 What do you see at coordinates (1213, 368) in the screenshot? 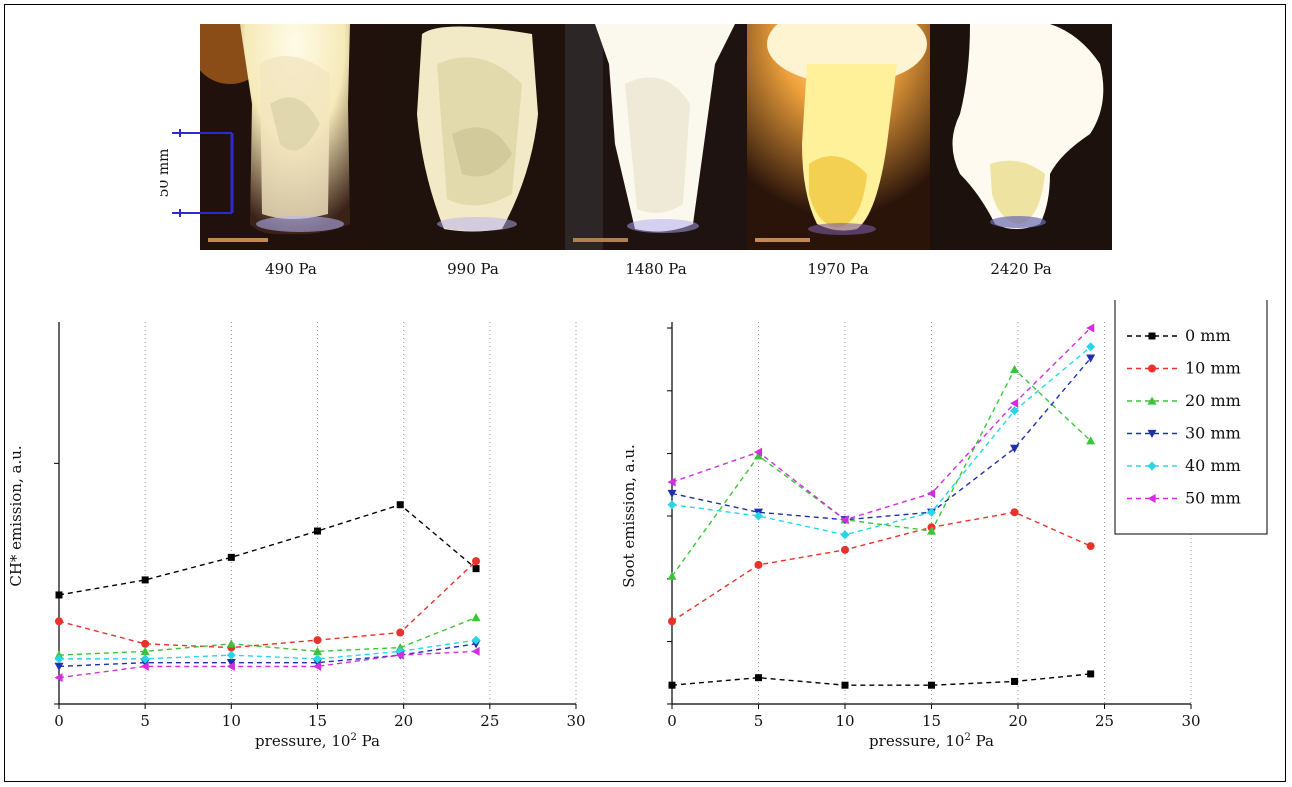
I see `legend-label: 10 mm` at bounding box center [1213, 368].